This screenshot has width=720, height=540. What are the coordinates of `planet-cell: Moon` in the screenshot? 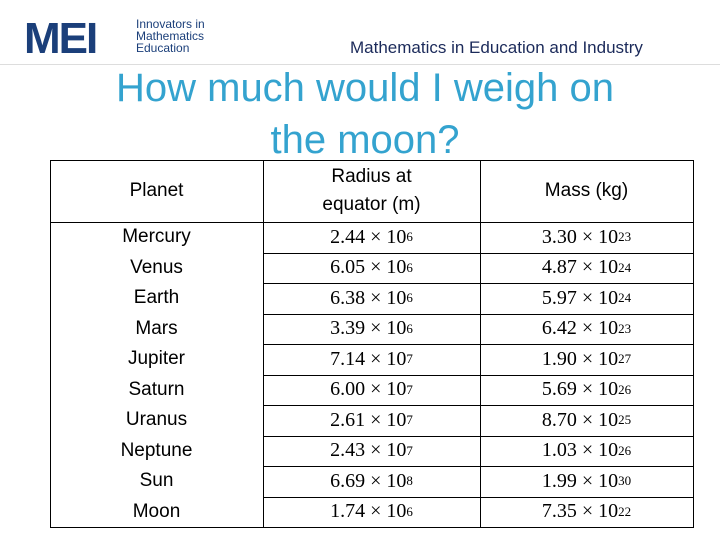 It's located at (156, 511).